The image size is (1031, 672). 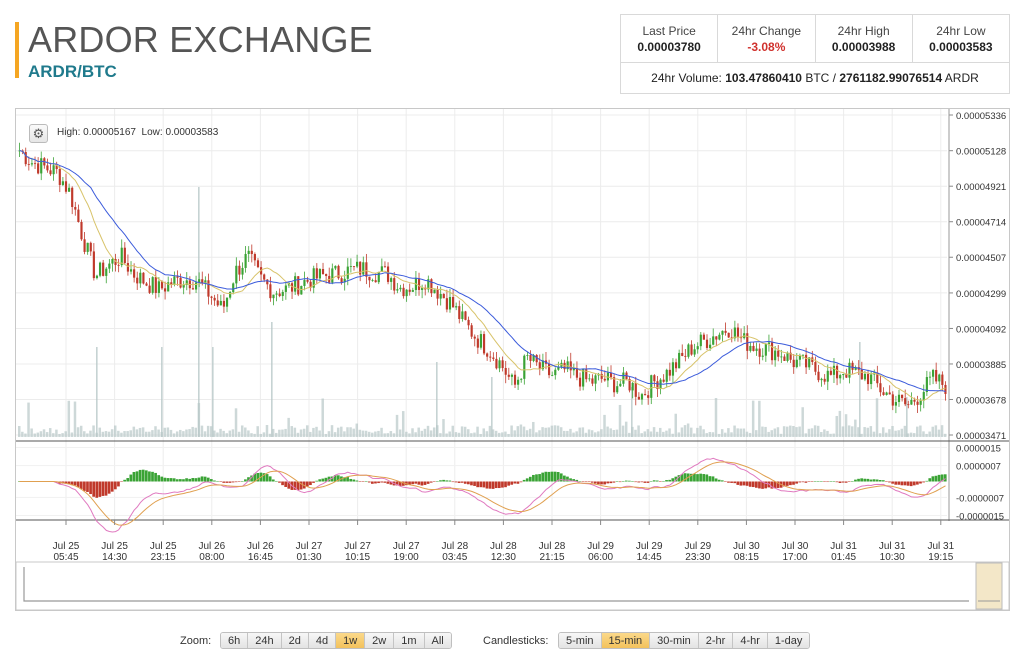 What do you see at coordinates (308, 557) in the screenshot?
I see `x-tick-label-time: 01:30` at bounding box center [308, 557].